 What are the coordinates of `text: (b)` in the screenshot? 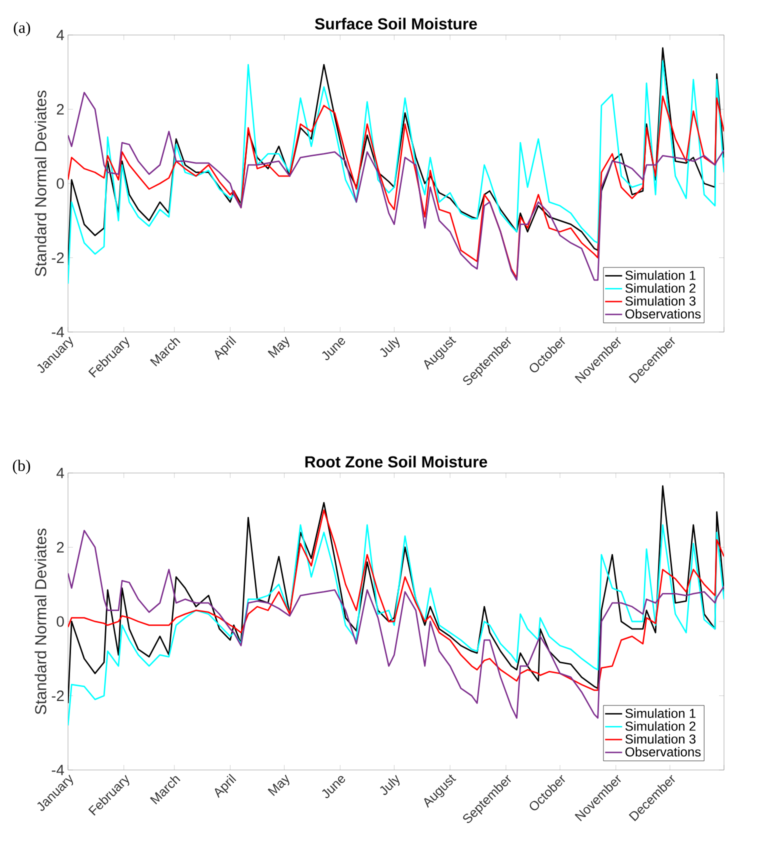 It's located at (21, 467).